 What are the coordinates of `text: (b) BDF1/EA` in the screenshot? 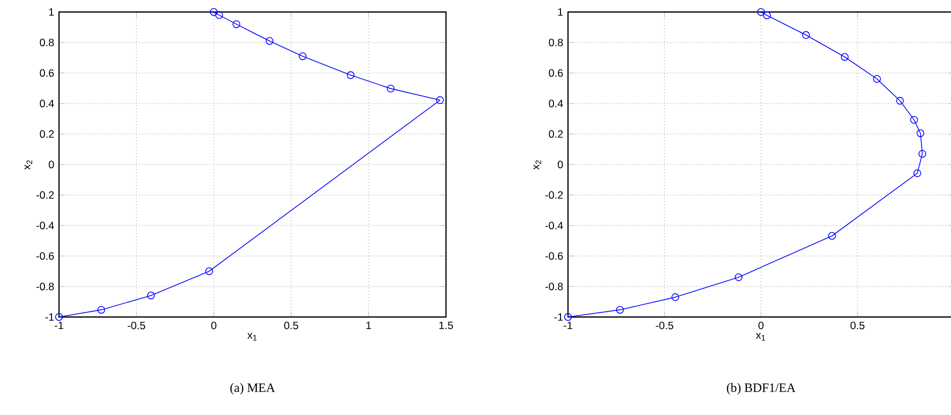 It's located at (761, 389).